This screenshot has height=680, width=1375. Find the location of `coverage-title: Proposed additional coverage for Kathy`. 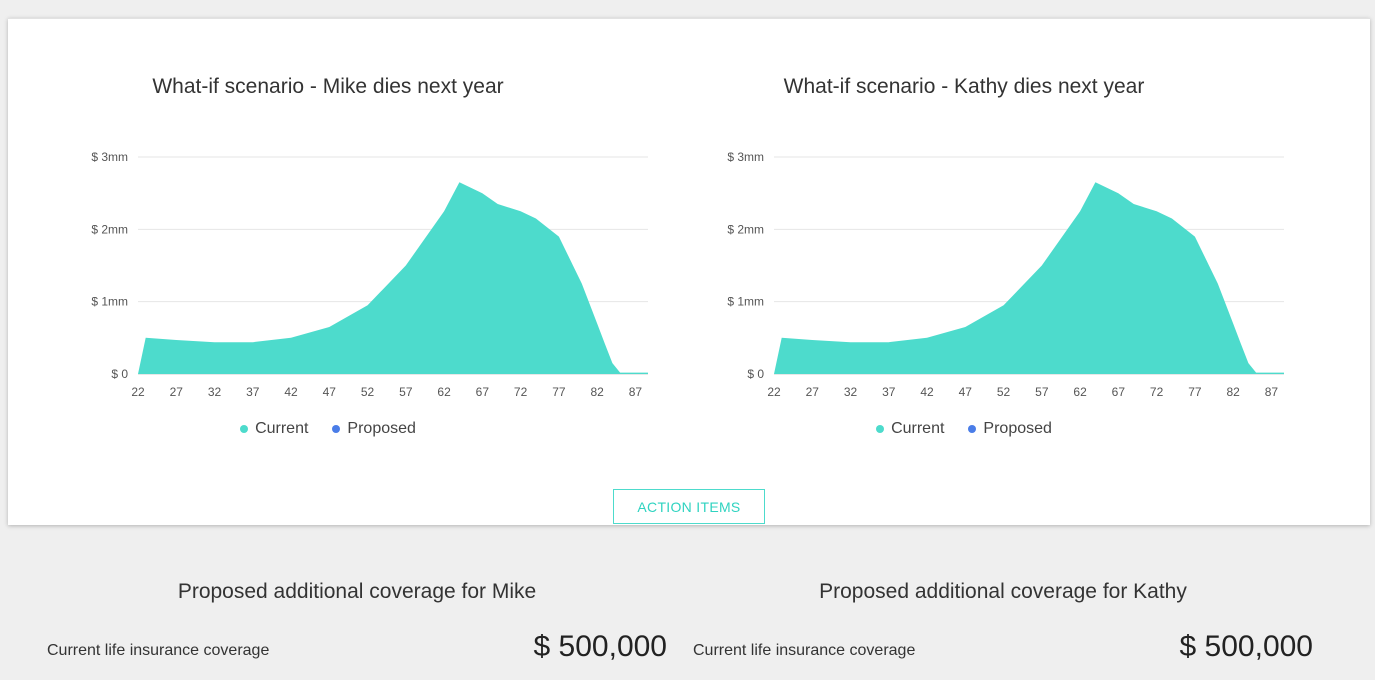

coverage-title: Proposed additional coverage for Kathy is located at coordinates (1003, 591).